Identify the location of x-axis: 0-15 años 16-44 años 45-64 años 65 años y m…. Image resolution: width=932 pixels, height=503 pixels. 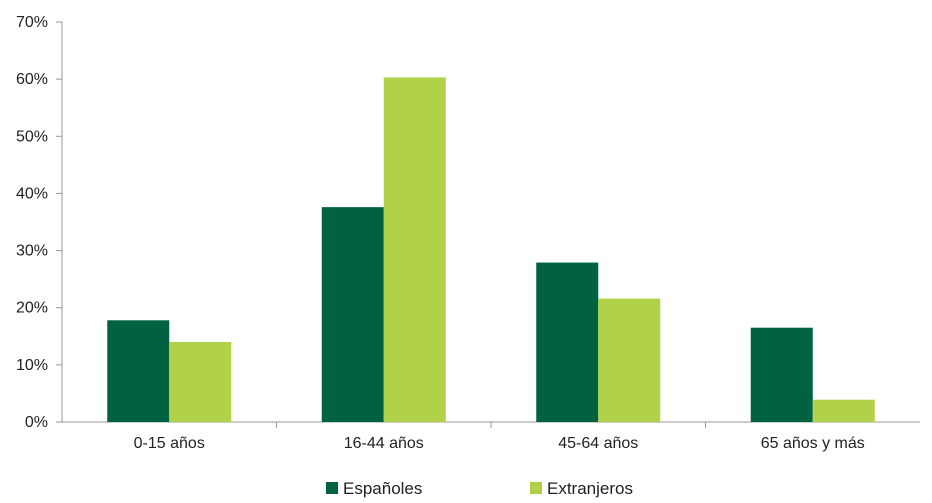
(491, 436).